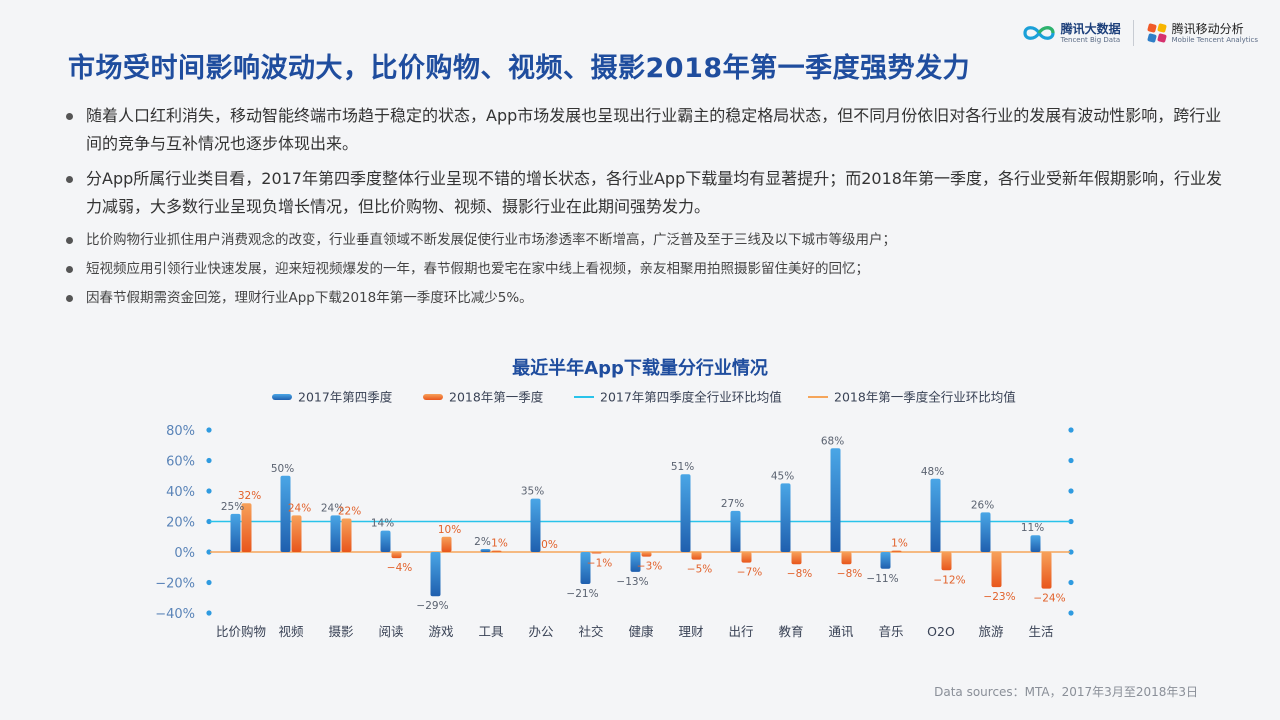  I want to click on data-label: 24%, so click(332, 508).